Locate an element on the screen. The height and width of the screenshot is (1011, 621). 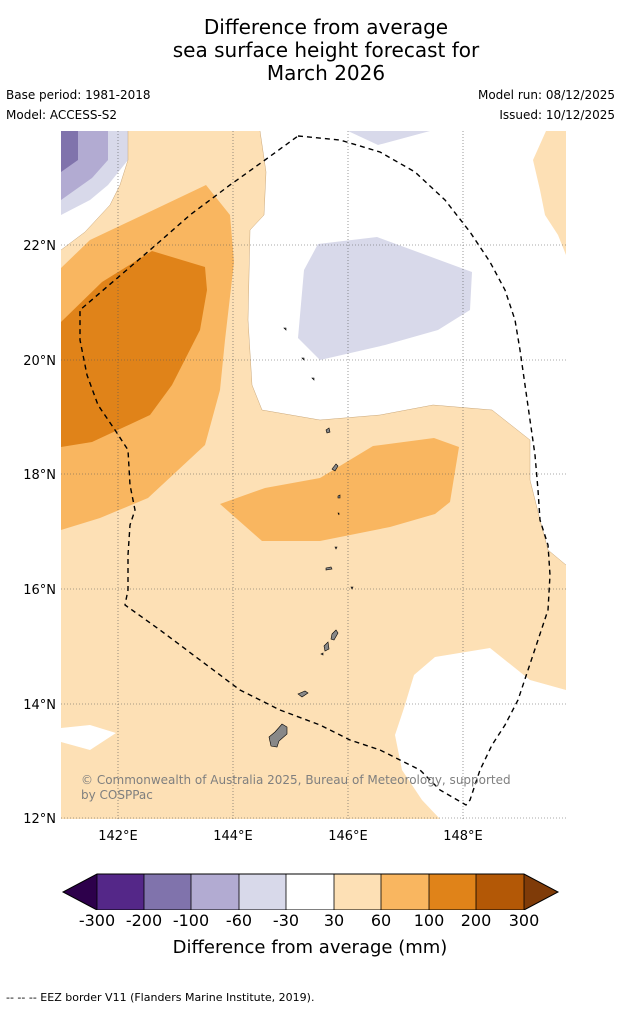
colorbar-label: 30 is located at coordinates (334, 920).